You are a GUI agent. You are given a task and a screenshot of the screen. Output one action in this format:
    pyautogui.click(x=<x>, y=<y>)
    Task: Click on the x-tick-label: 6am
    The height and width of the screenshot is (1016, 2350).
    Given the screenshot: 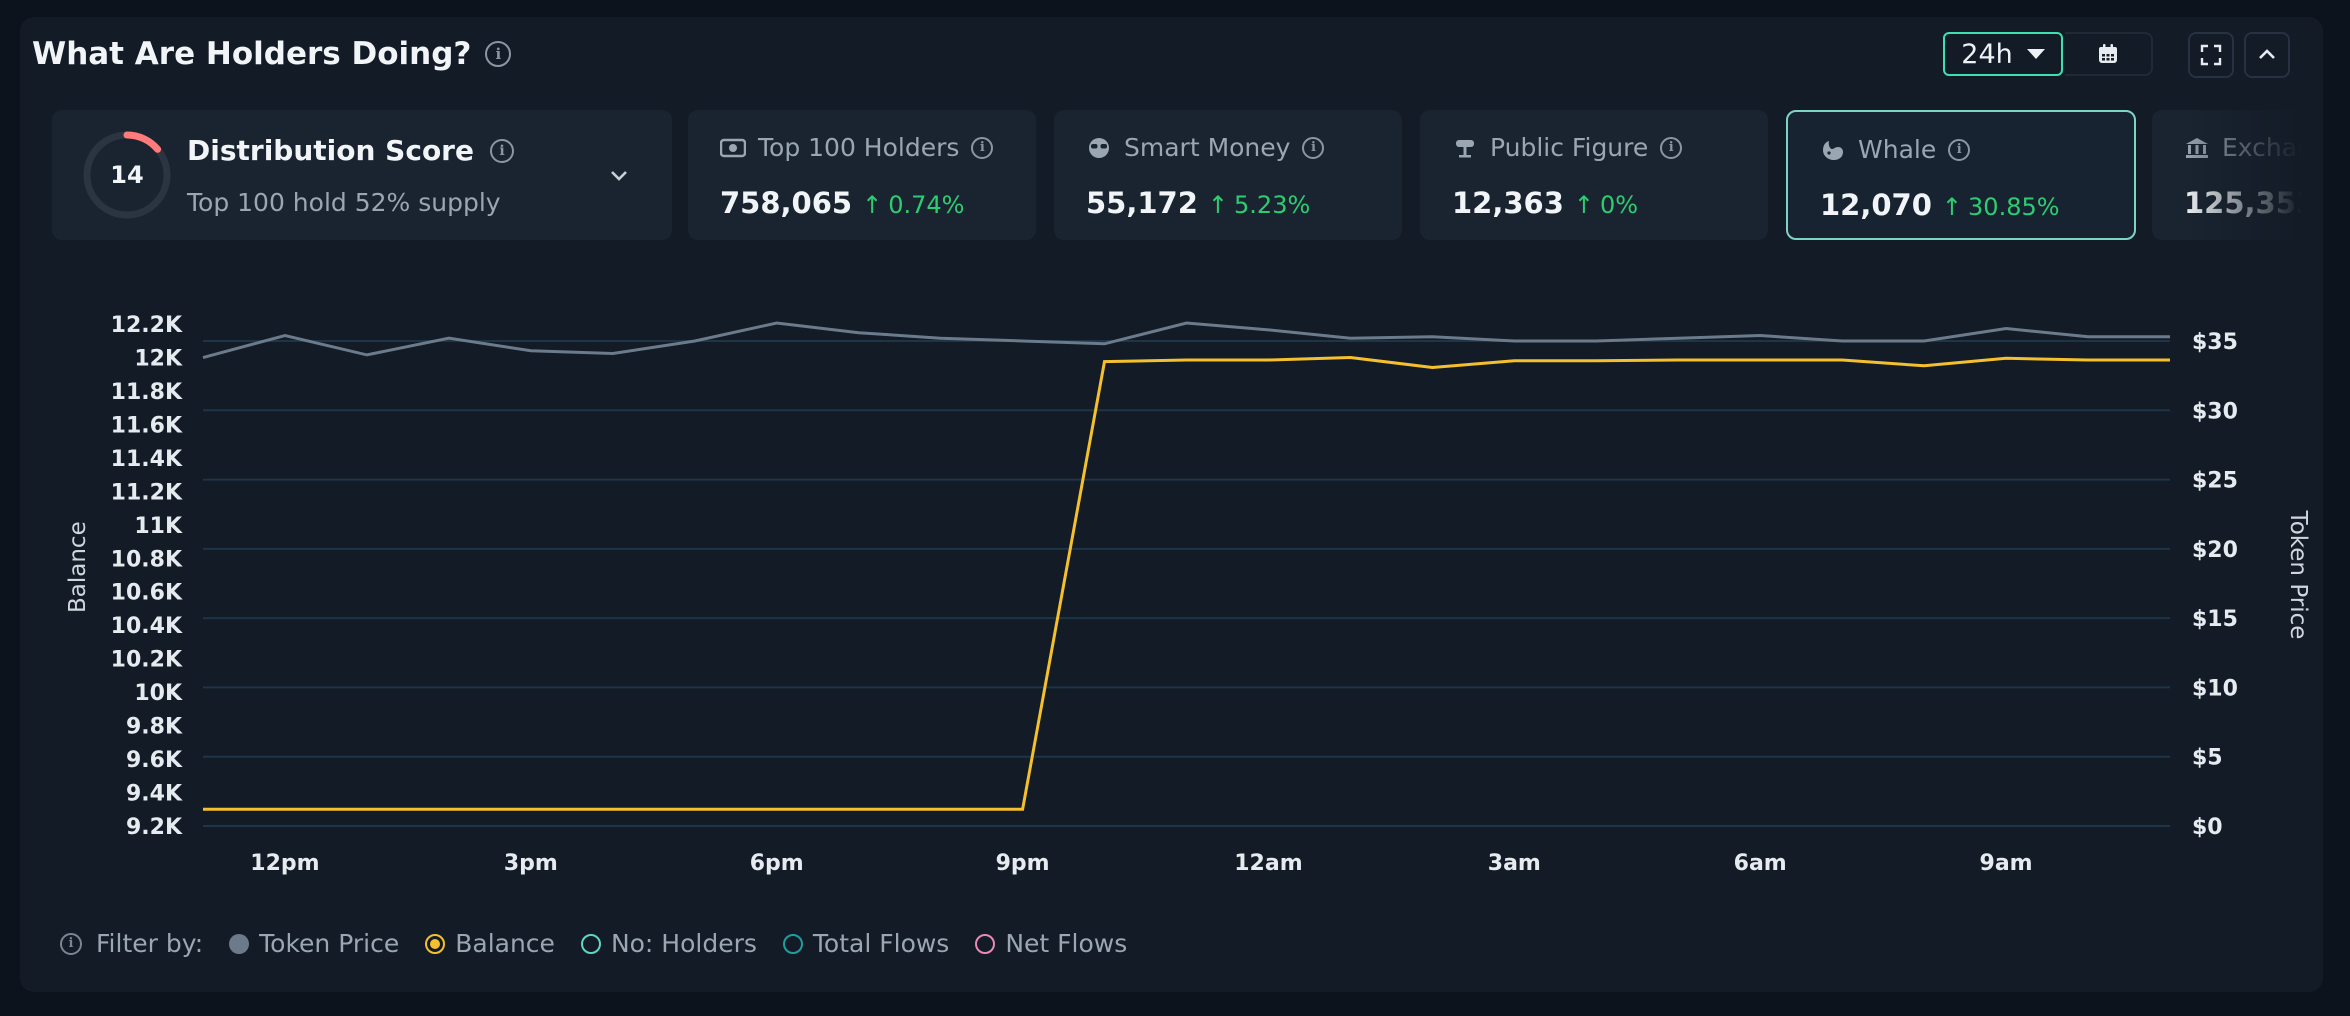 What is the action you would take?
    pyautogui.click(x=1760, y=863)
    